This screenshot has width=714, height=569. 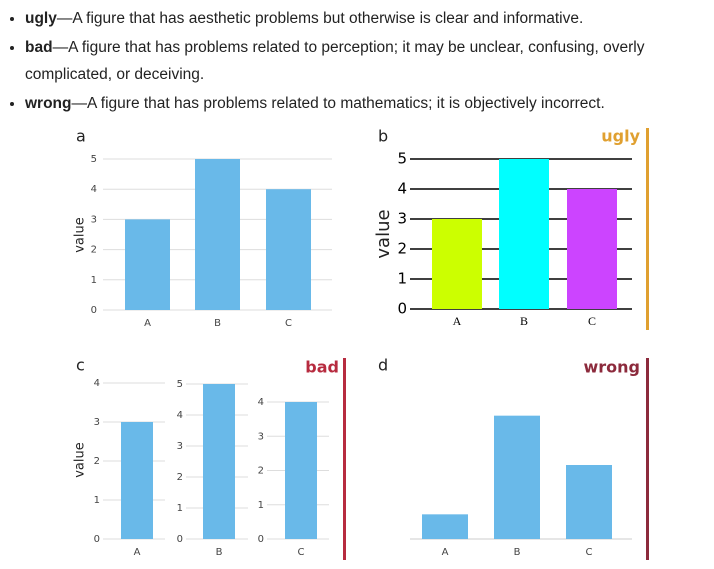 What do you see at coordinates (322, 367) in the screenshot?
I see `badge: bad` at bounding box center [322, 367].